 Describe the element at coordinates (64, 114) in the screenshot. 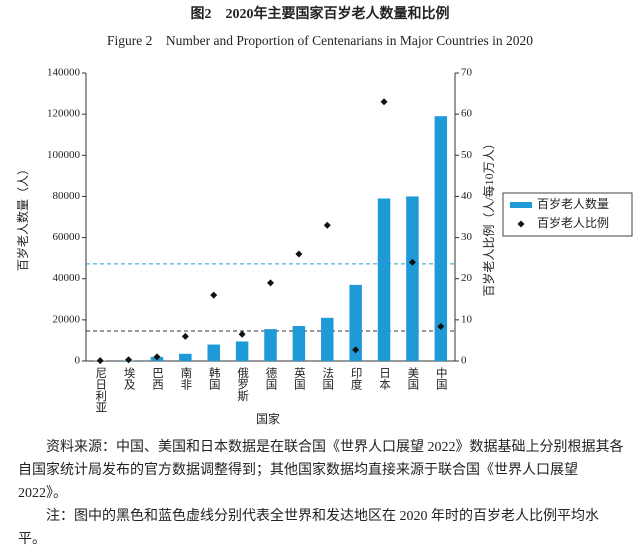

I see `y-tick-label: 120000` at that location.